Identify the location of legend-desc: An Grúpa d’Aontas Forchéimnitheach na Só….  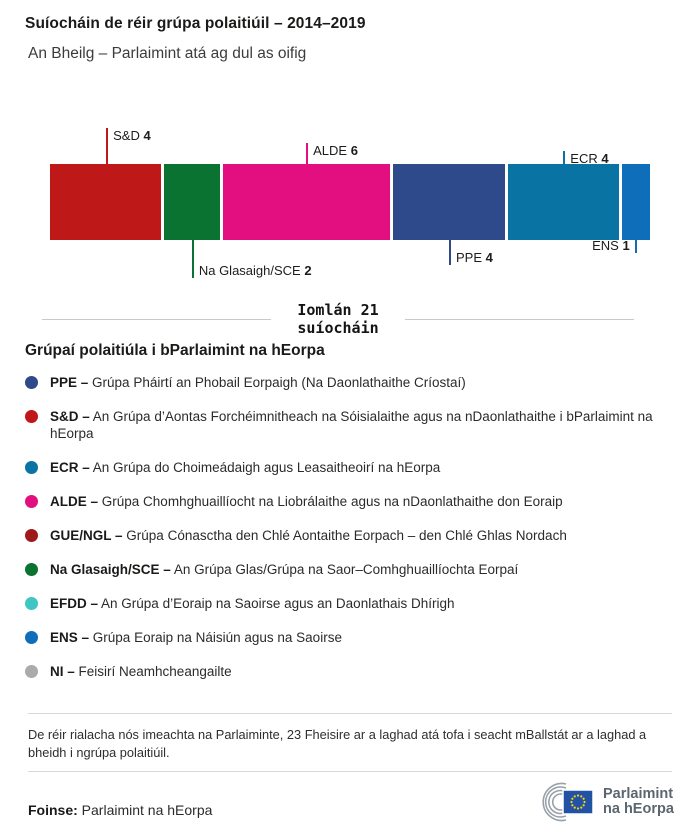
(351, 425).